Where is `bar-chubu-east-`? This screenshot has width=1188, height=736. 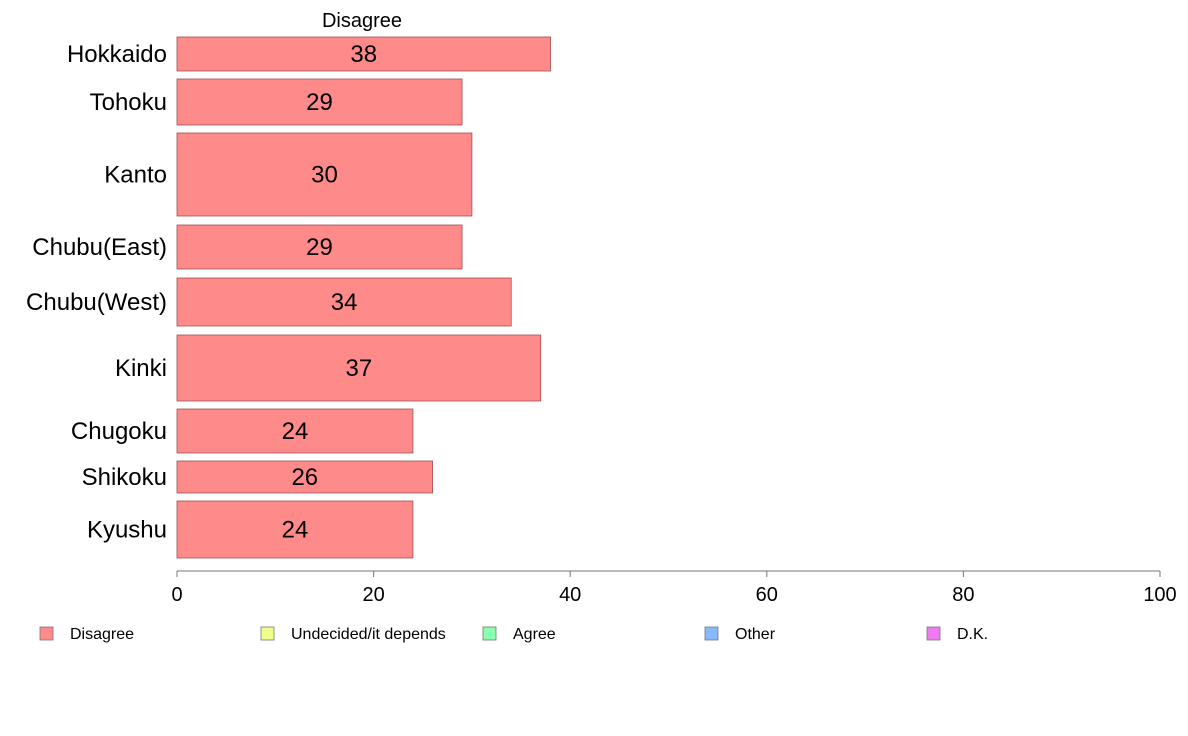
bar-chubu-east- is located at coordinates (319, 247).